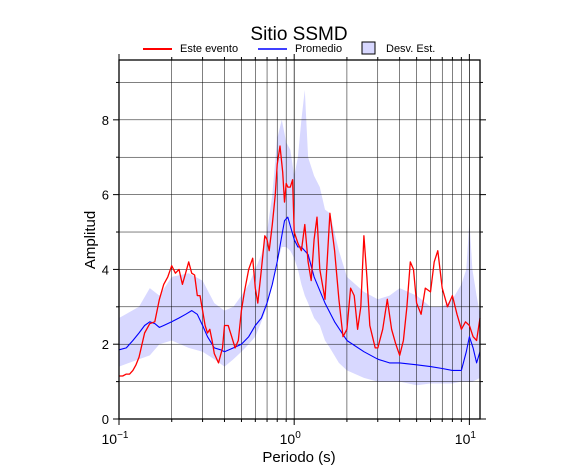  I want to click on legend: Este evento Promedio Desv. Est., so click(289, 48).